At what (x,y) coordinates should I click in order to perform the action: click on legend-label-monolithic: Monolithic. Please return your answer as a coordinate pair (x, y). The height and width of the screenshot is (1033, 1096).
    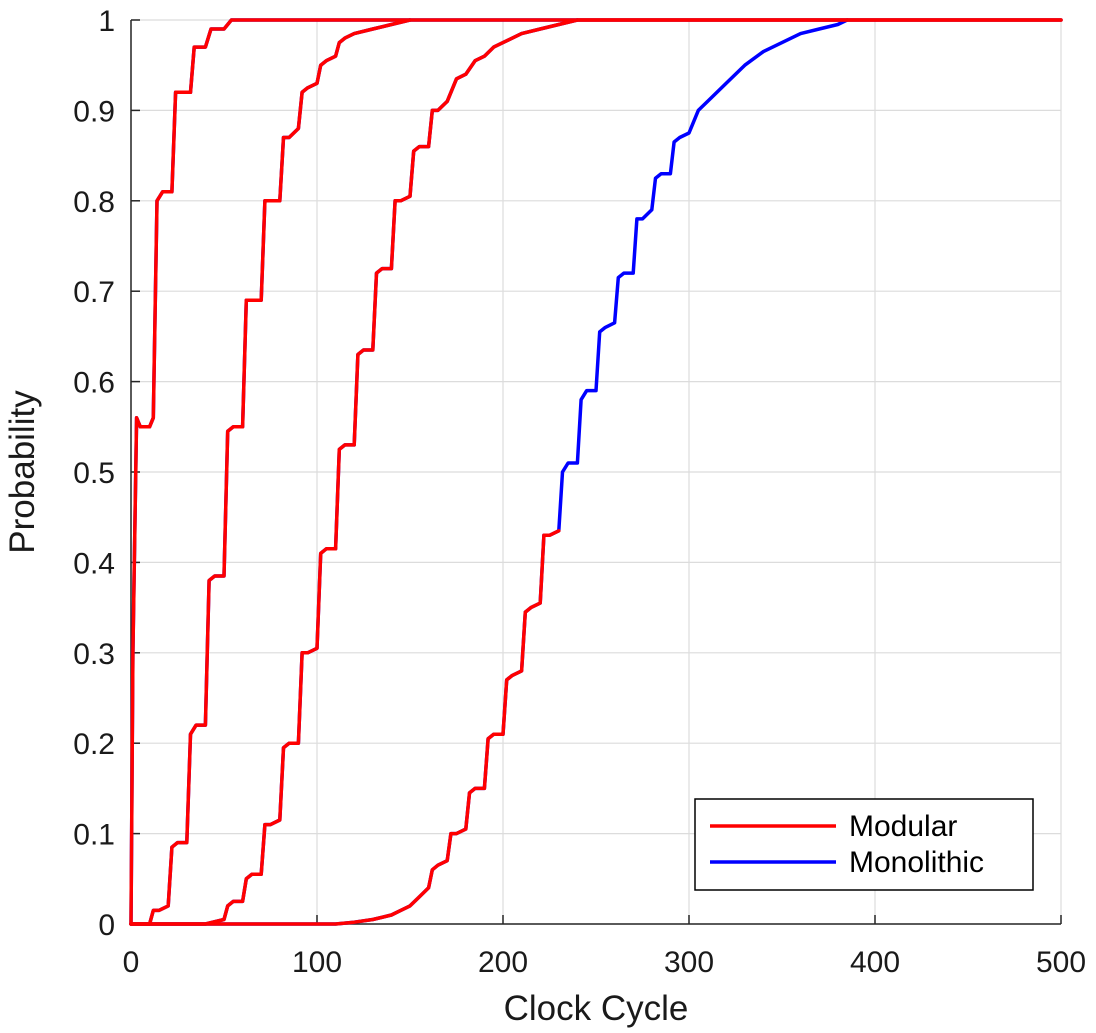
    Looking at the image, I should click on (916, 862).